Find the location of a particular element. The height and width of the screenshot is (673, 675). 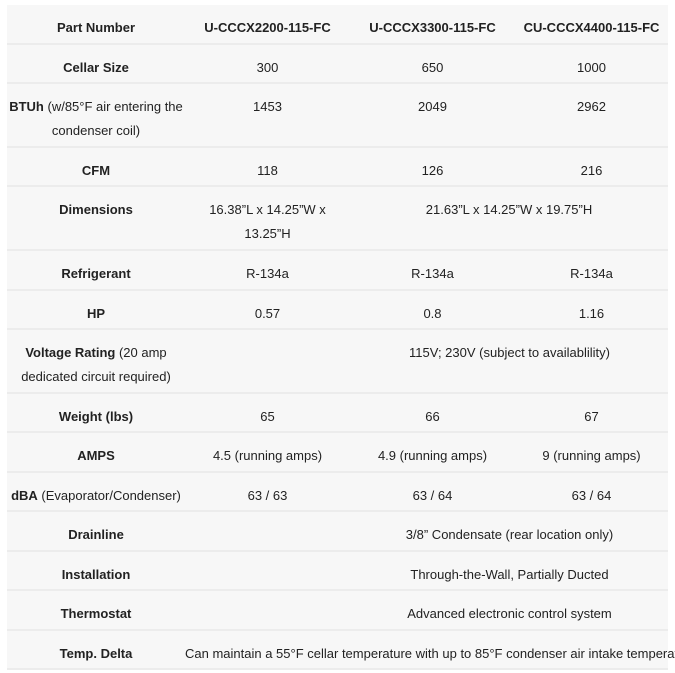

row-label-bold: Drainline is located at coordinates (96, 534).